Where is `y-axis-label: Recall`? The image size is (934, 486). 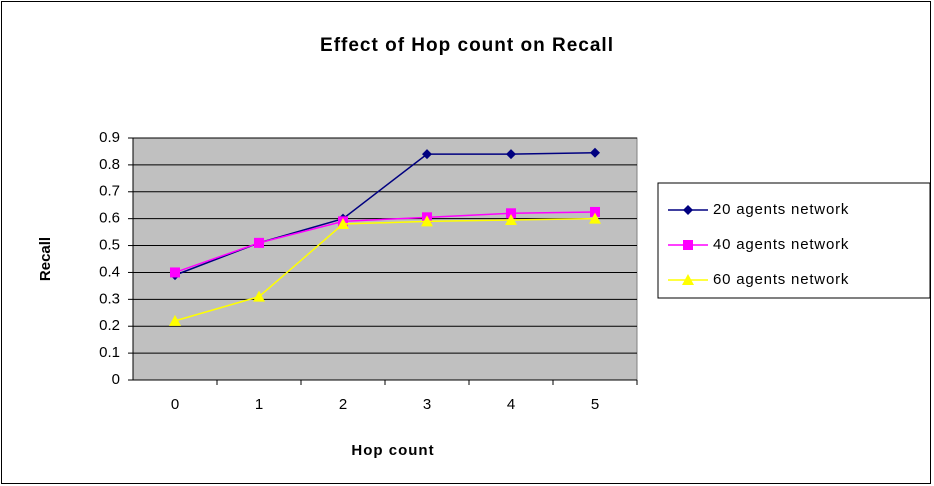 y-axis-label: Recall is located at coordinates (45, 259).